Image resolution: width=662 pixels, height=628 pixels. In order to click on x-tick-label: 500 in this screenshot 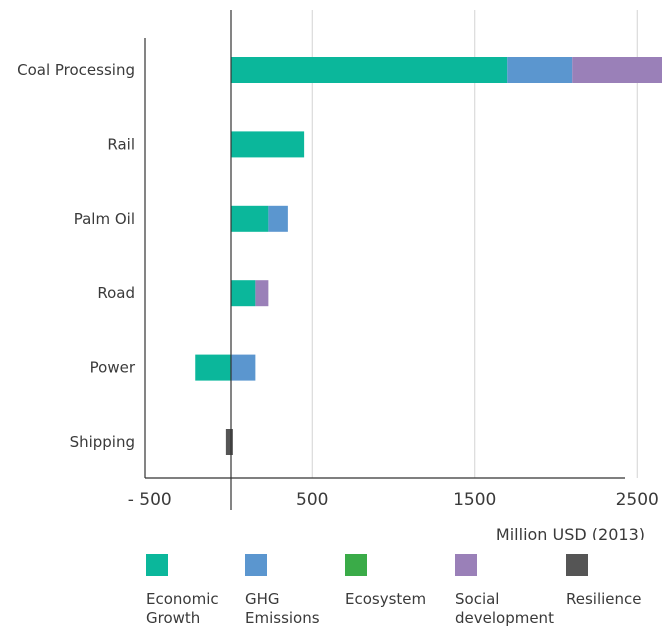, I will do `click(312, 500)`.